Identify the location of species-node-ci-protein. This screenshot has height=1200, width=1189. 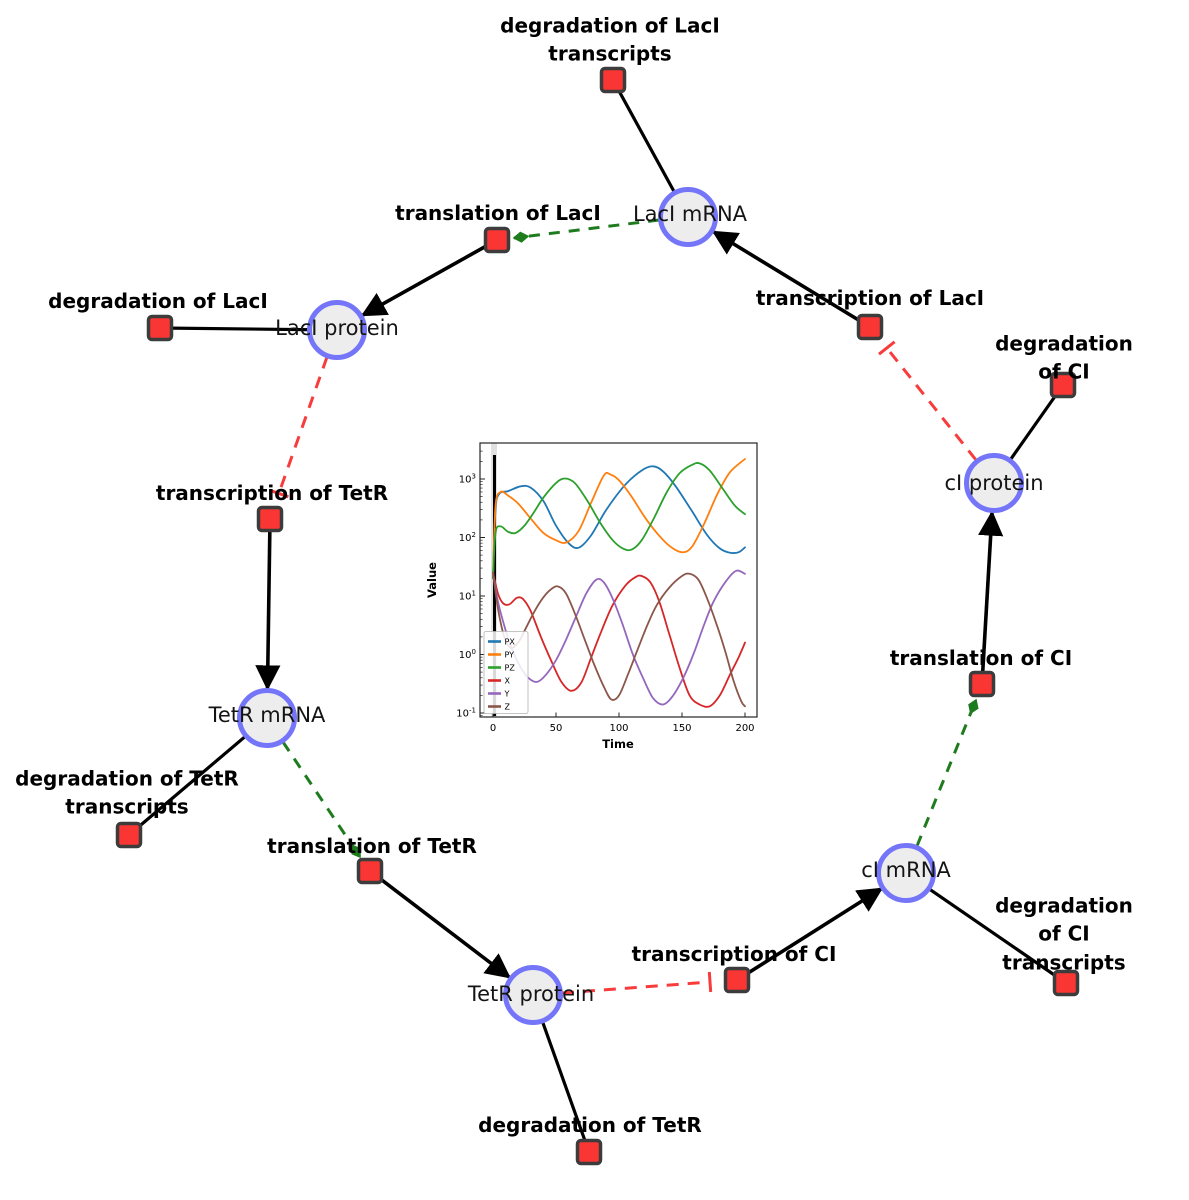
(994, 483).